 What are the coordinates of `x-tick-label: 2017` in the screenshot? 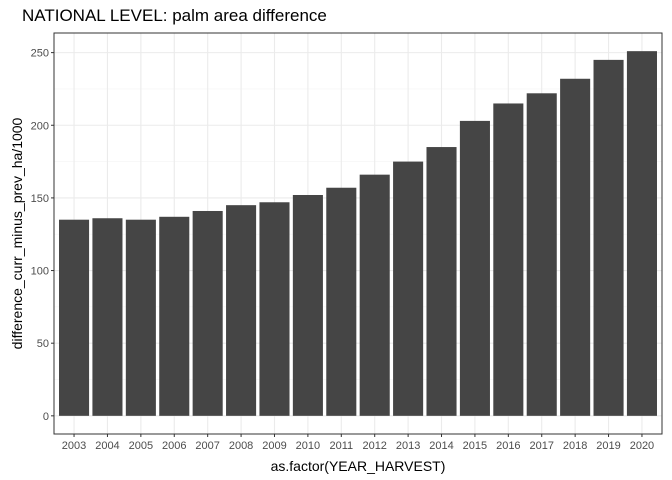 It's located at (541, 446).